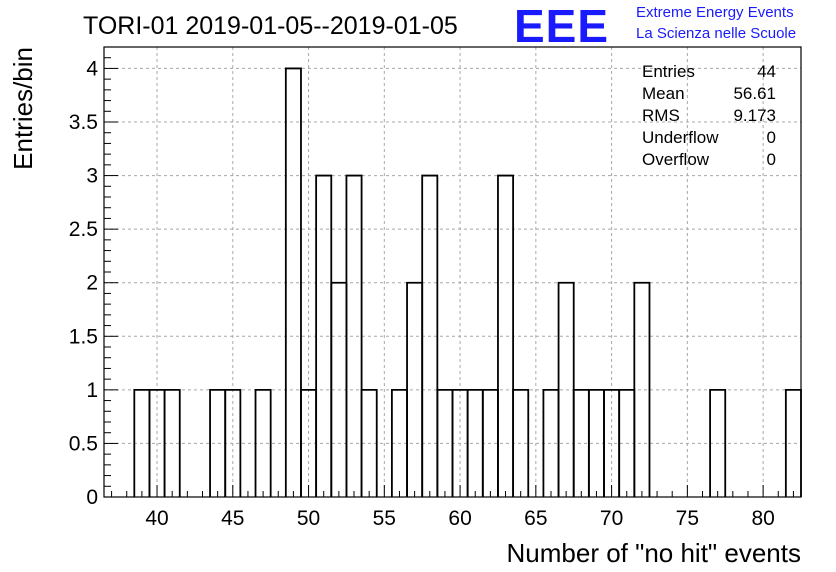 The width and height of the screenshot is (836, 572). What do you see at coordinates (715, 12) in the screenshot?
I see `logo-line-1: Extreme Energy Events` at bounding box center [715, 12].